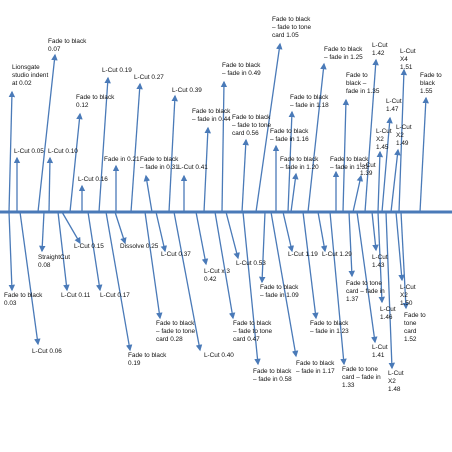  I want to click on event-label-fade-black-in-125: Fade to black – fade in 1.25, so click(343, 53).